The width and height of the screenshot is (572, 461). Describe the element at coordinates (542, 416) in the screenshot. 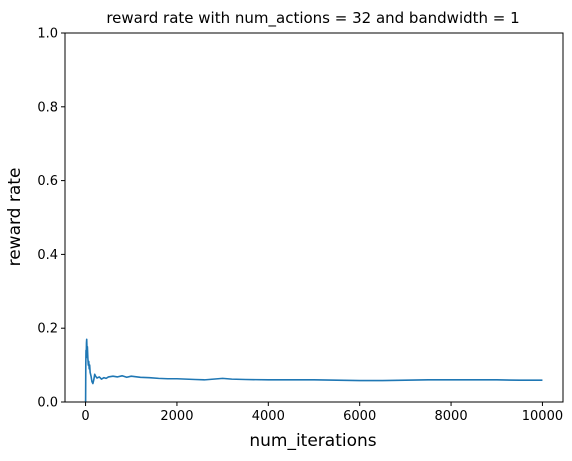

I see `x-tick-label: 10000` at that location.